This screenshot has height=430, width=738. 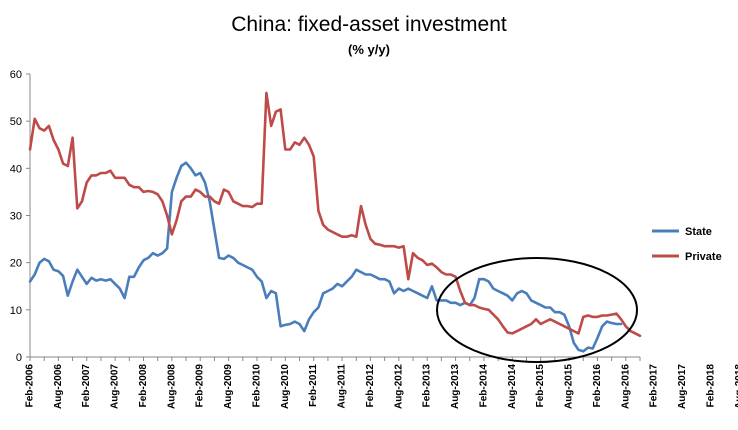 I want to click on x-tick-label: Aug-2011, so click(x=342, y=386).